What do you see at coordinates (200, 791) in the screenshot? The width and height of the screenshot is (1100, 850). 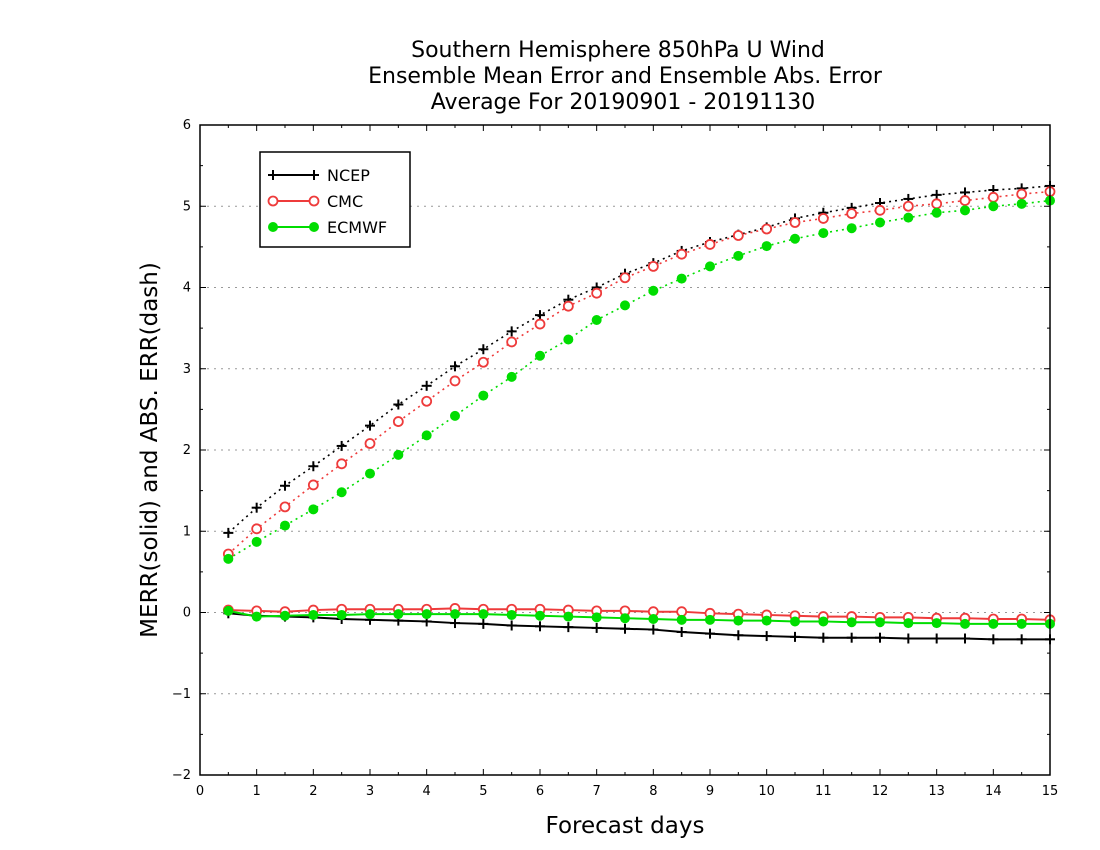 I see `x-tick-label: 0` at bounding box center [200, 791].